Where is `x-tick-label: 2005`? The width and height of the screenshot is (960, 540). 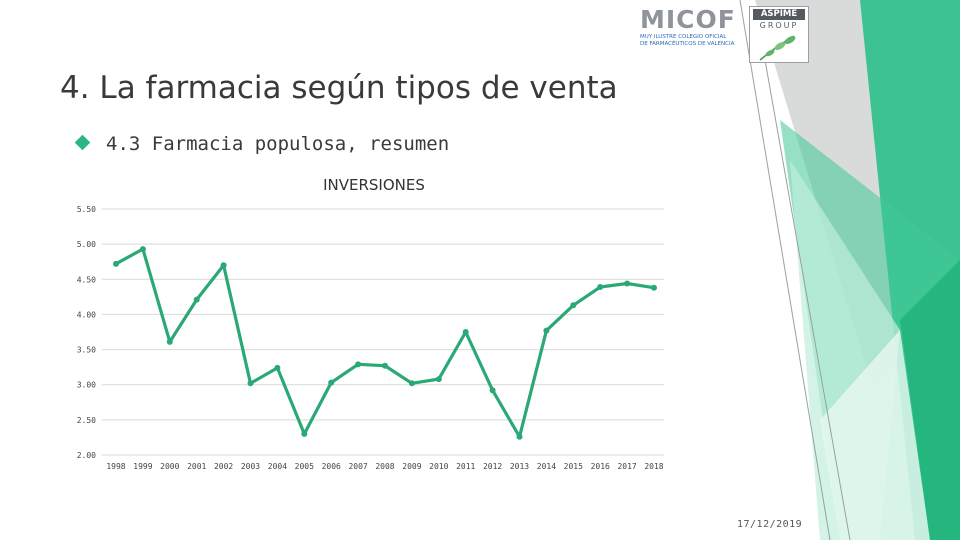 x-tick-label: 2005 is located at coordinates (304, 466).